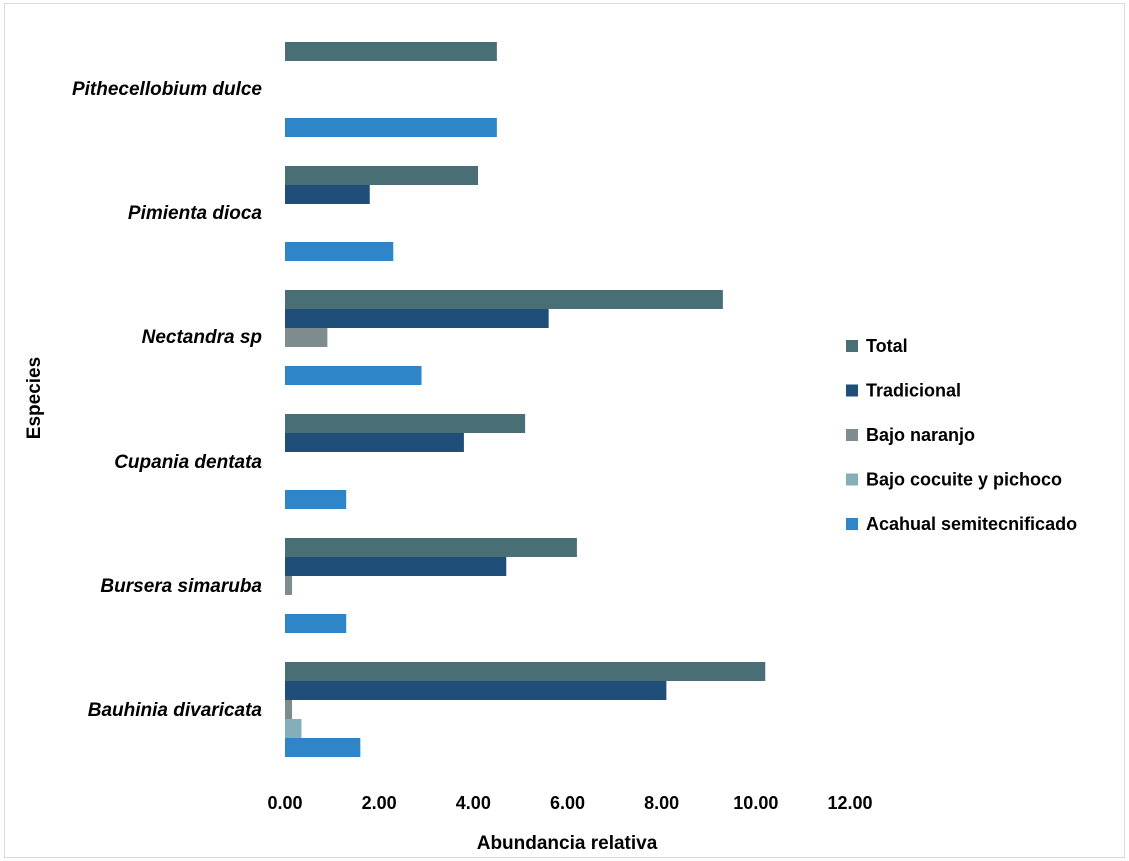 The width and height of the screenshot is (1129, 861). Describe the element at coordinates (202, 337) in the screenshot. I see `category-label: Nectandra sp` at that location.